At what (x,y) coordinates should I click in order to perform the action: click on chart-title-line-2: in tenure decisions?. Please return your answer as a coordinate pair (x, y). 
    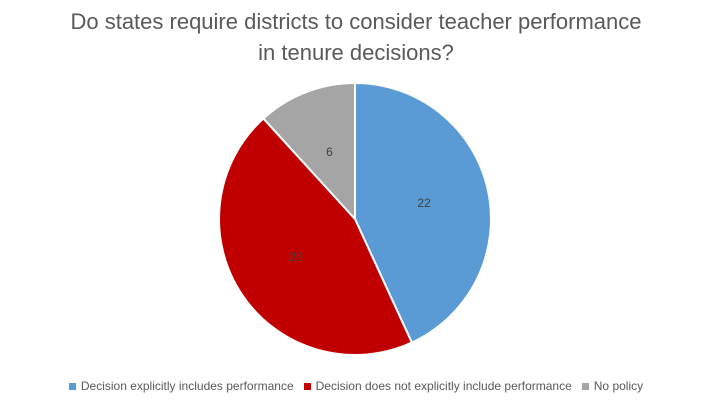
    Looking at the image, I should click on (356, 52).